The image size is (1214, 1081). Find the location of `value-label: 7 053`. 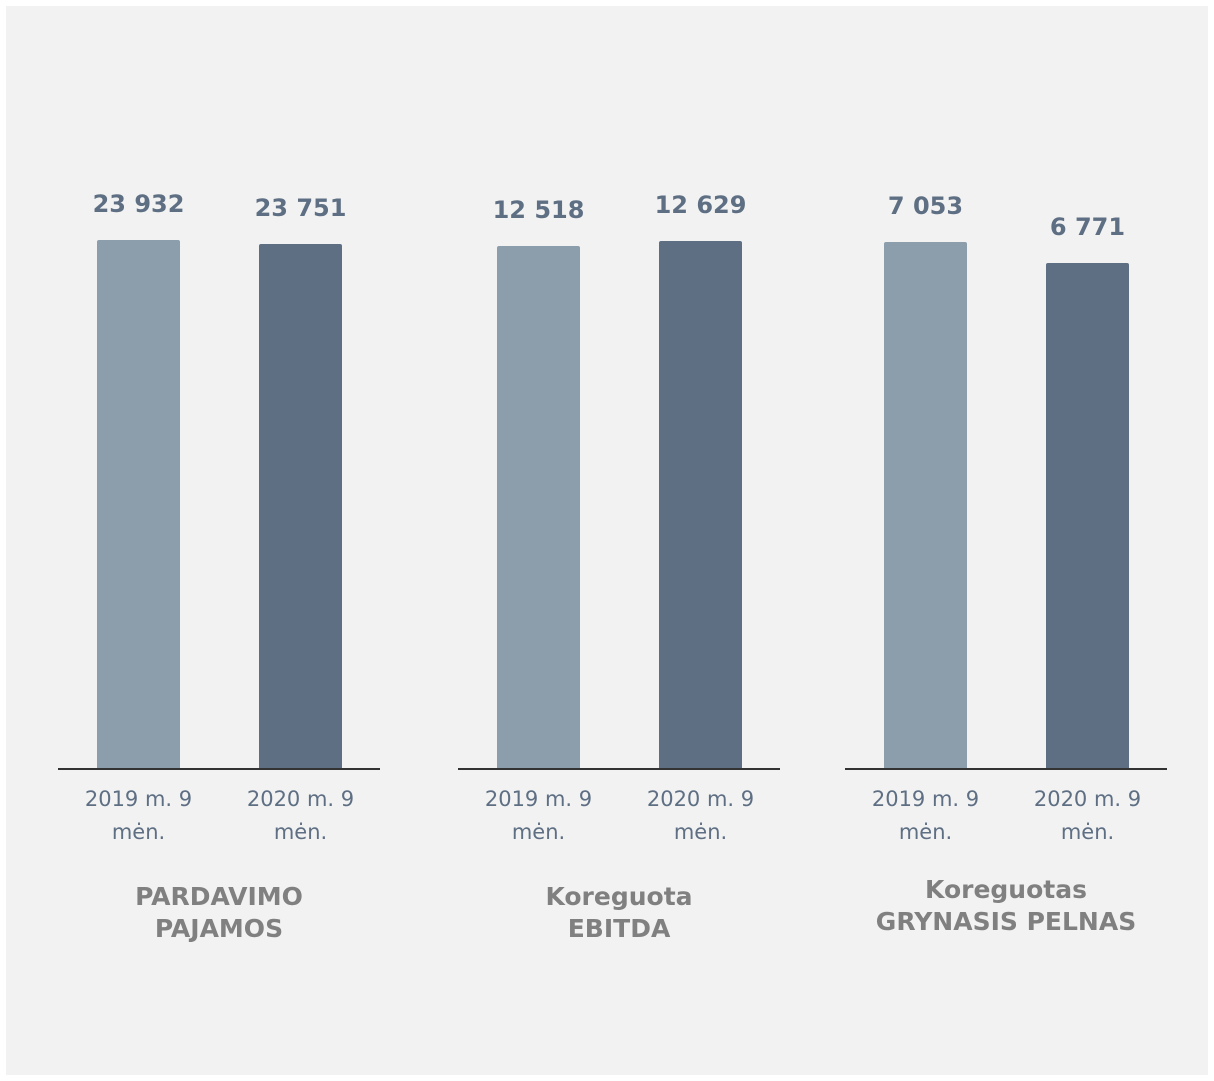

value-label: 7 053 is located at coordinates (925, 205).